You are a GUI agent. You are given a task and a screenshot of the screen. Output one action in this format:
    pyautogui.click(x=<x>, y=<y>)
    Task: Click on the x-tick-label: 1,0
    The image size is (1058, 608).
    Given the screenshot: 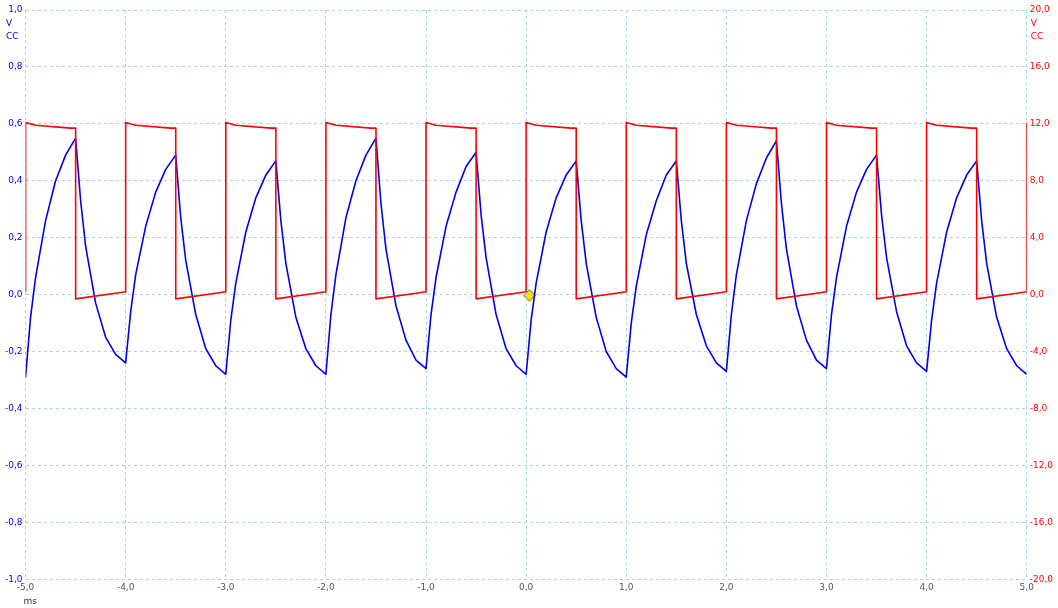 What is the action you would take?
    pyautogui.click(x=626, y=586)
    